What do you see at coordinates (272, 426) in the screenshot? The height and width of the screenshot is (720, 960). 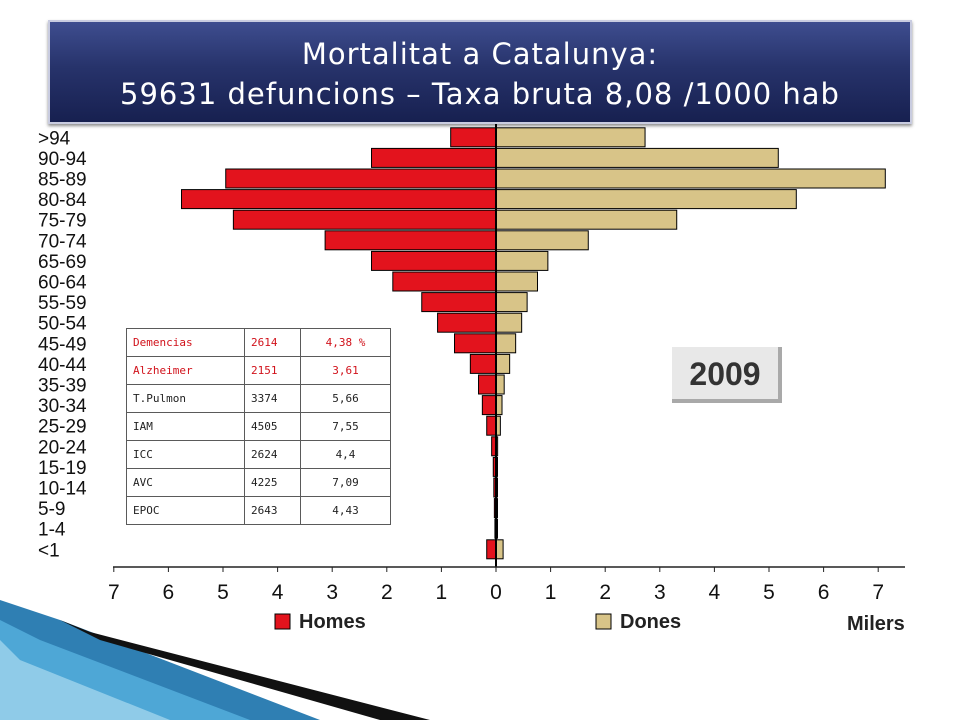 I see `count-cell: 4505` at bounding box center [272, 426].